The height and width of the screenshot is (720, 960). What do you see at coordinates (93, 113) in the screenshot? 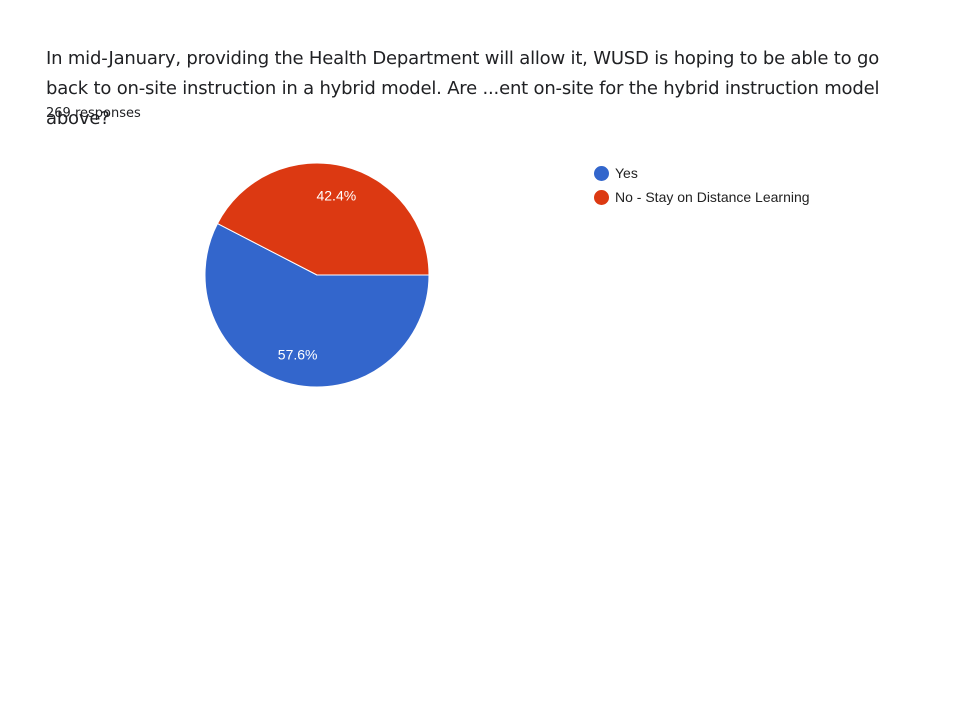
I see `response-count: 269 responses` at bounding box center [93, 113].